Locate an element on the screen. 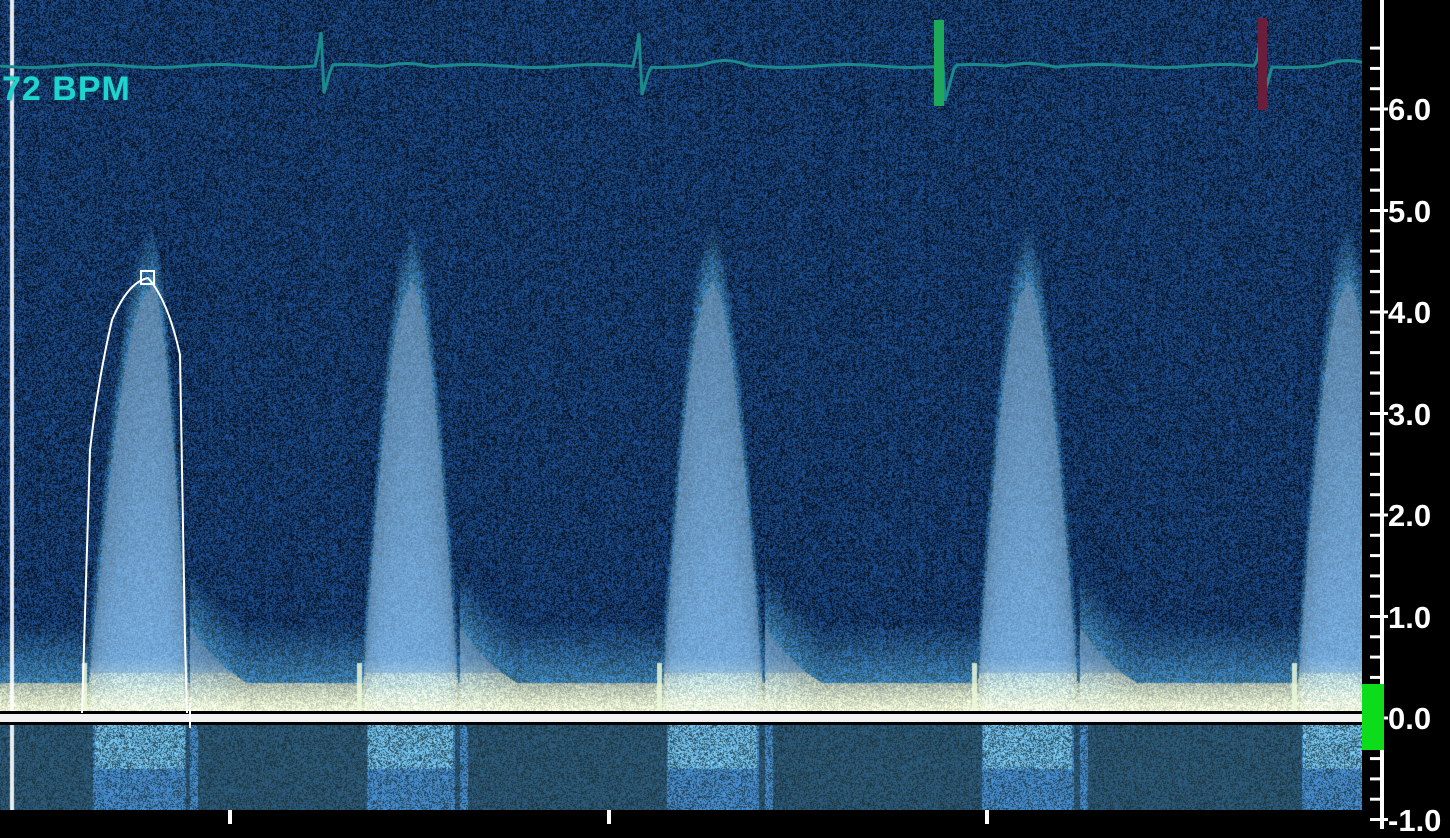 This screenshot has height=838, width=1450. baseline is located at coordinates (681, 718).